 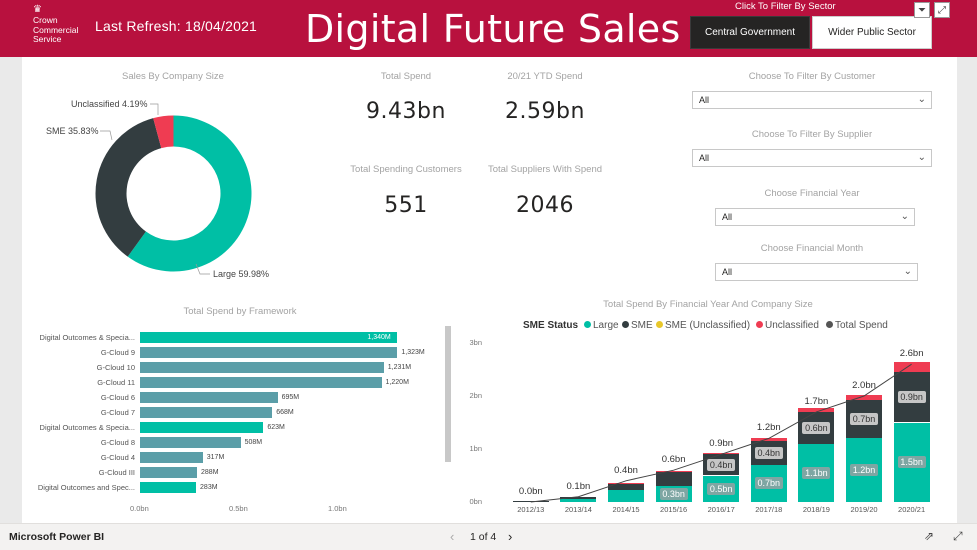 I want to click on total-spend-title: Total Spend, so click(x=406, y=76).